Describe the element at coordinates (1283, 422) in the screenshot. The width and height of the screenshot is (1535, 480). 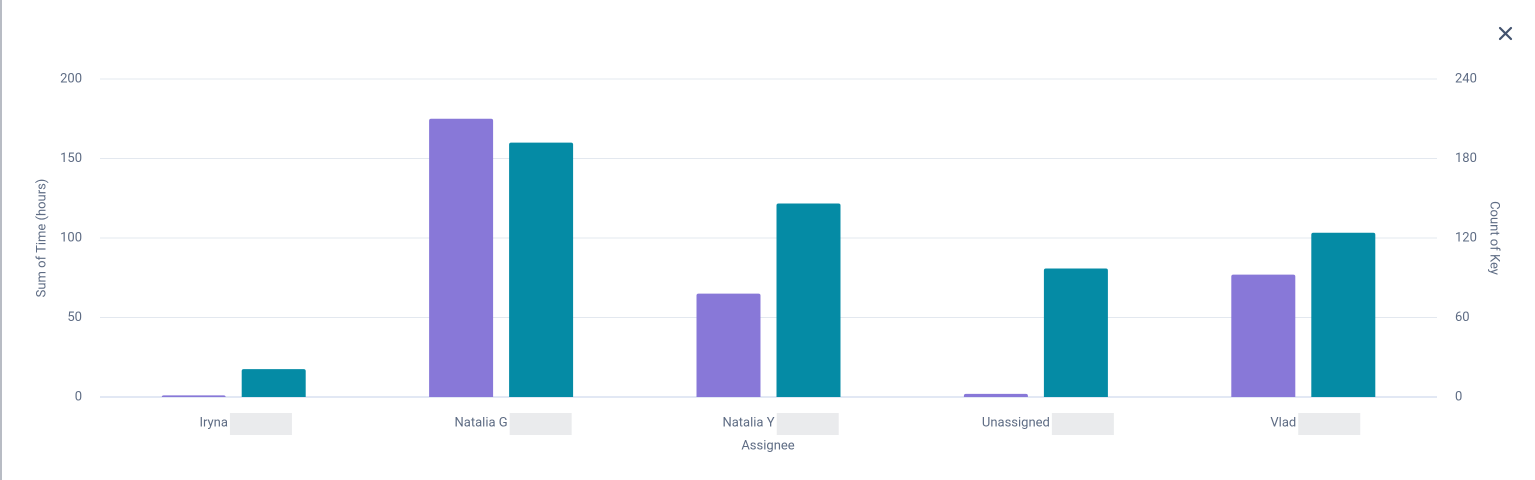
I see `x-tick-label: Vlad` at that location.